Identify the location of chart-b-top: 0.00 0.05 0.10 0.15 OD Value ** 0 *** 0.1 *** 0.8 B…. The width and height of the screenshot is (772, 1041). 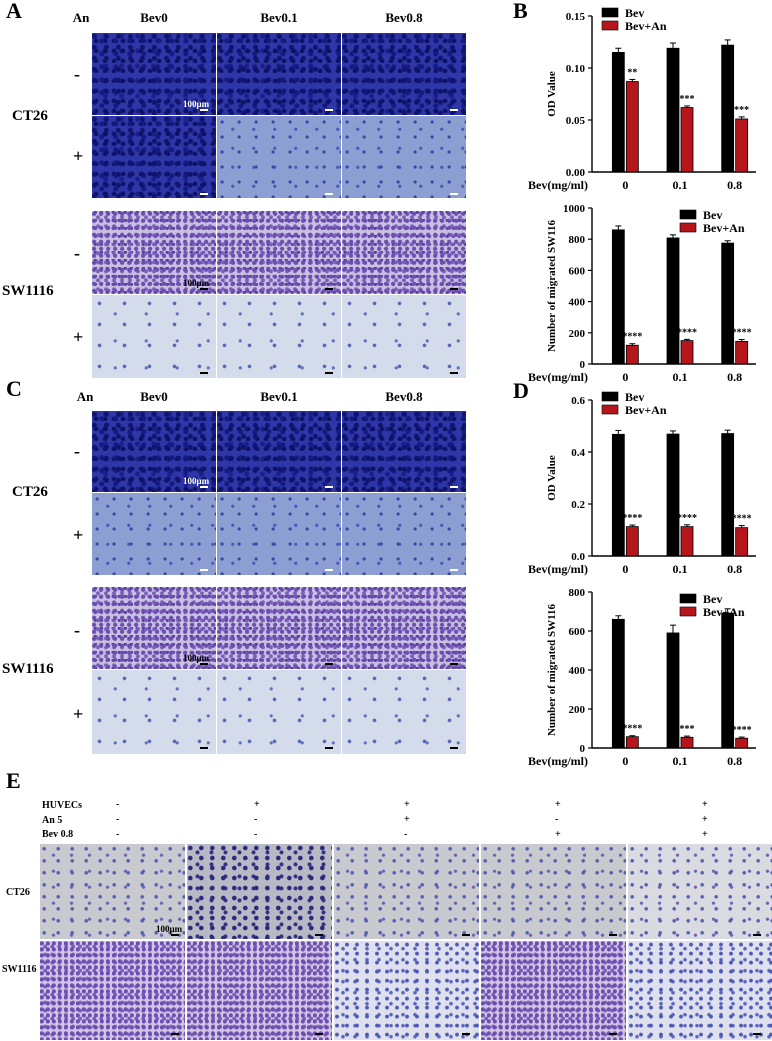
(646, 96).